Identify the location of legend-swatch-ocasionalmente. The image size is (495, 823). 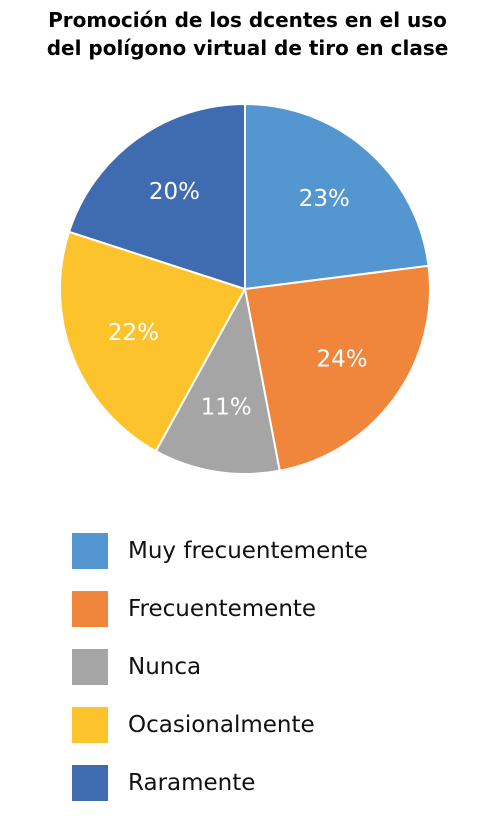
(90, 725).